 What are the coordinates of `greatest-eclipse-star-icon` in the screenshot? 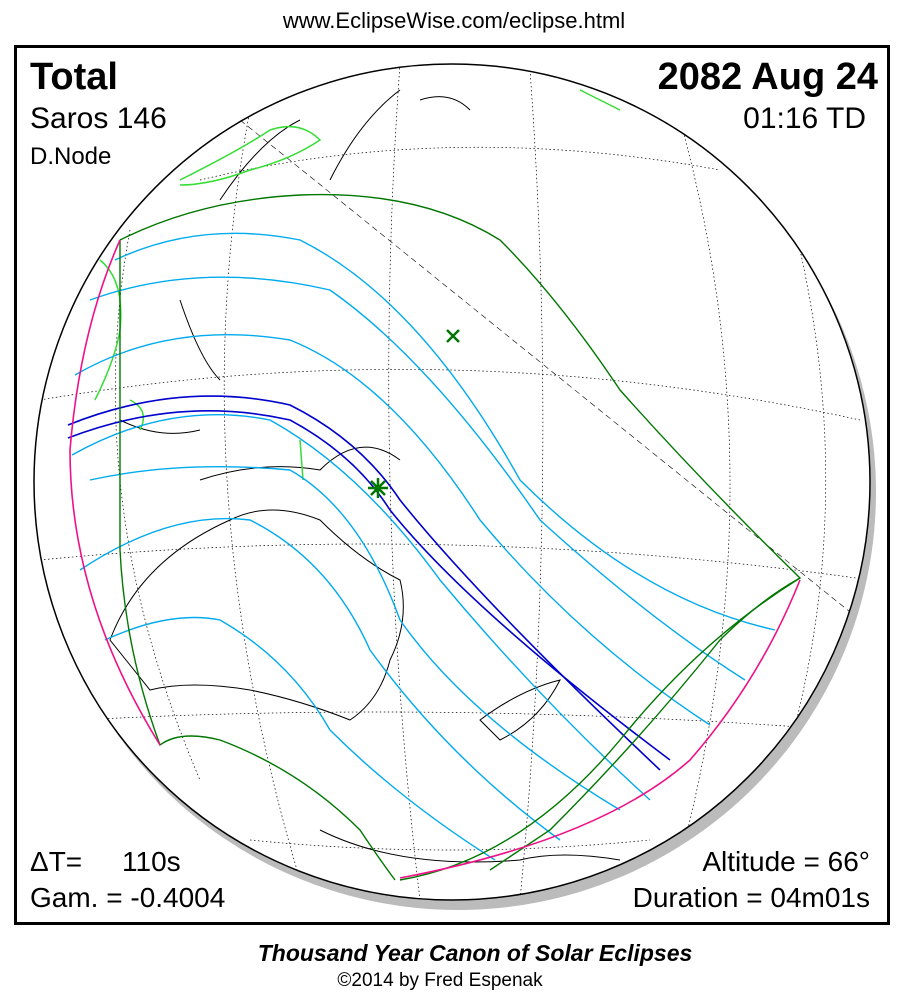 It's located at (378, 488).